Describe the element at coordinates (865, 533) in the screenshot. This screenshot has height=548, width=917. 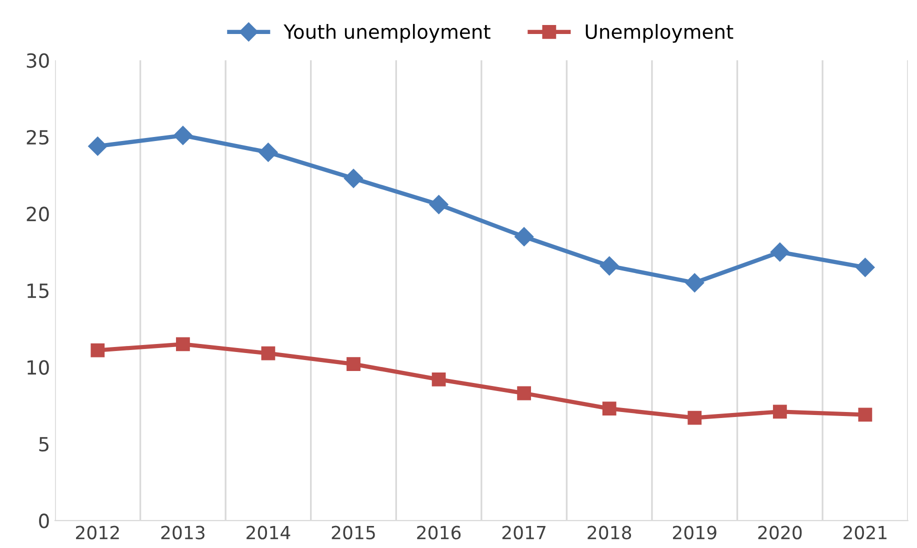
I see `x-tick-label: 2021` at that location.